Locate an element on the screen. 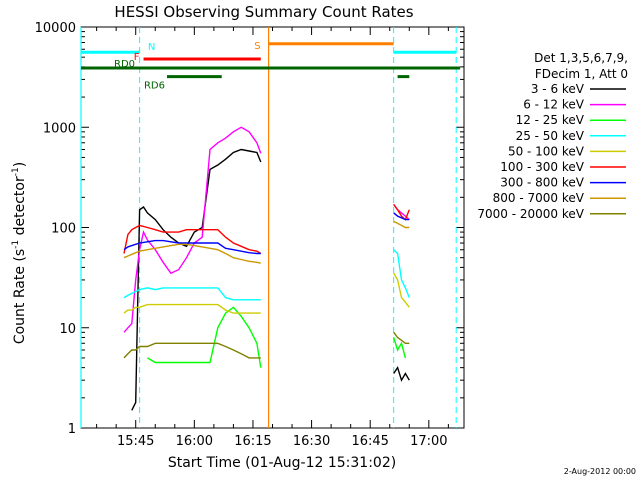 The height and width of the screenshot is (480, 640). y-tick-label: 10000 is located at coordinates (55, 28).